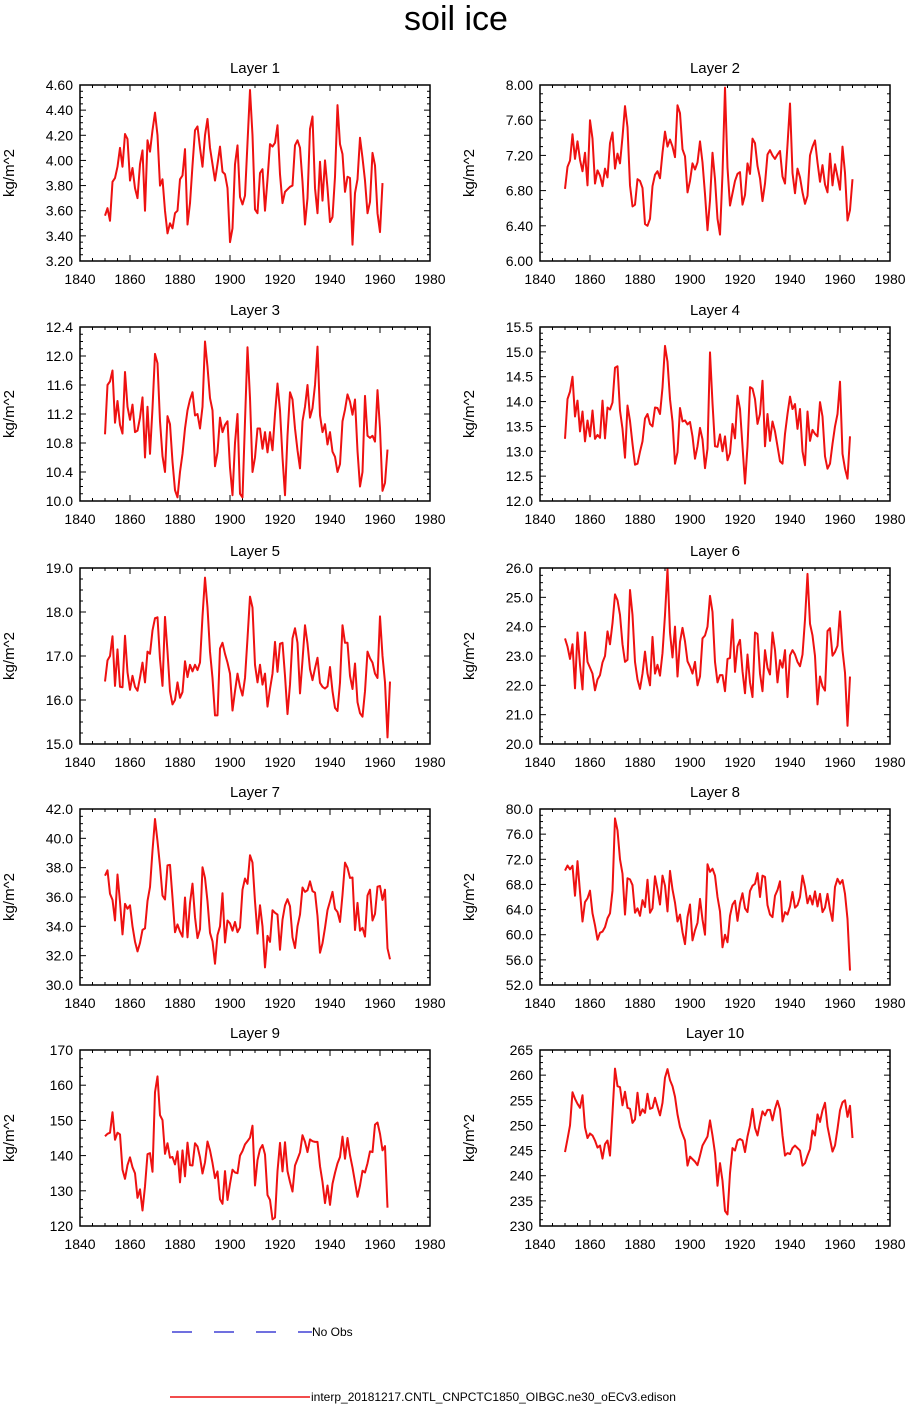  What do you see at coordinates (519, 261) in the screenshot?
I see `y-tick-label: 6.00` at bounding box center [519, 261].